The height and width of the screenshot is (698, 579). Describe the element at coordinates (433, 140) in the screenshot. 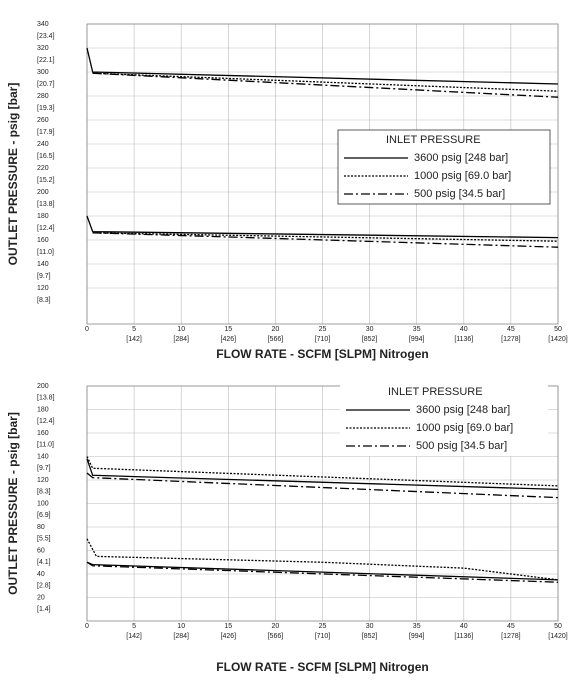

I see `legend-title: INLET PRESSURE` at that location.